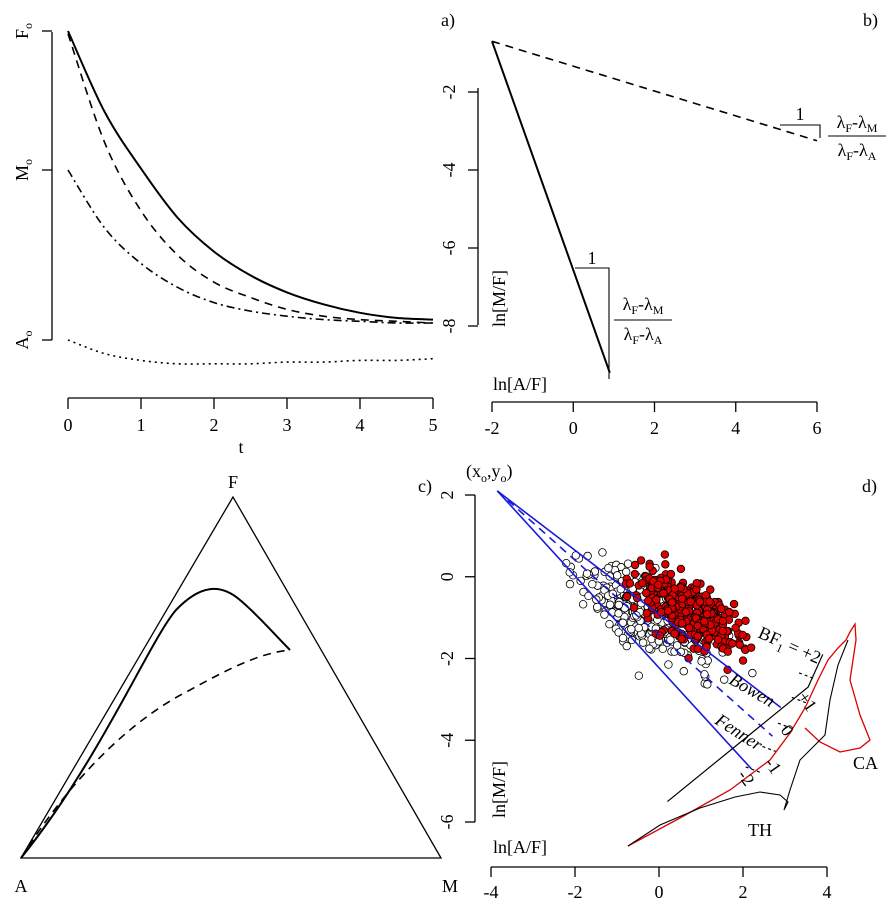  I want to click on d-xtick-label: 2, so click(743, 892).